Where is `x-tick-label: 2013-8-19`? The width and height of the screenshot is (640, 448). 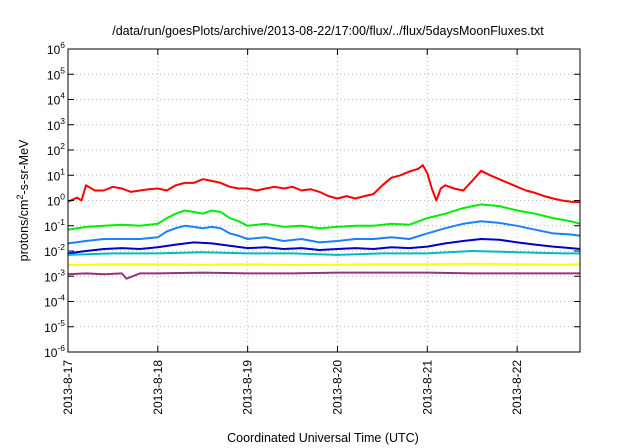 x-tick-label: 2013-8-19 is located at coordinates (248, 387).